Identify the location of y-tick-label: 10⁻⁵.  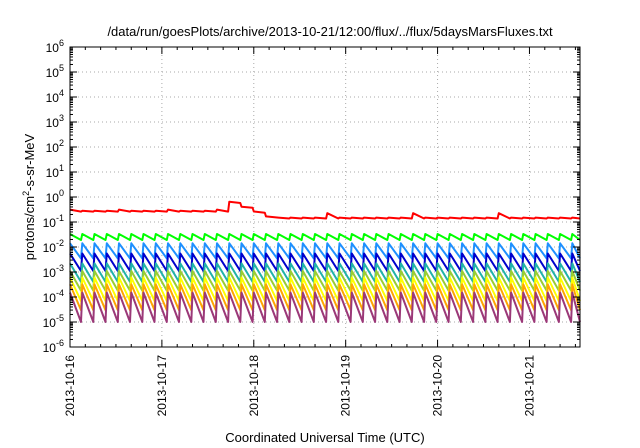
(53, 321).